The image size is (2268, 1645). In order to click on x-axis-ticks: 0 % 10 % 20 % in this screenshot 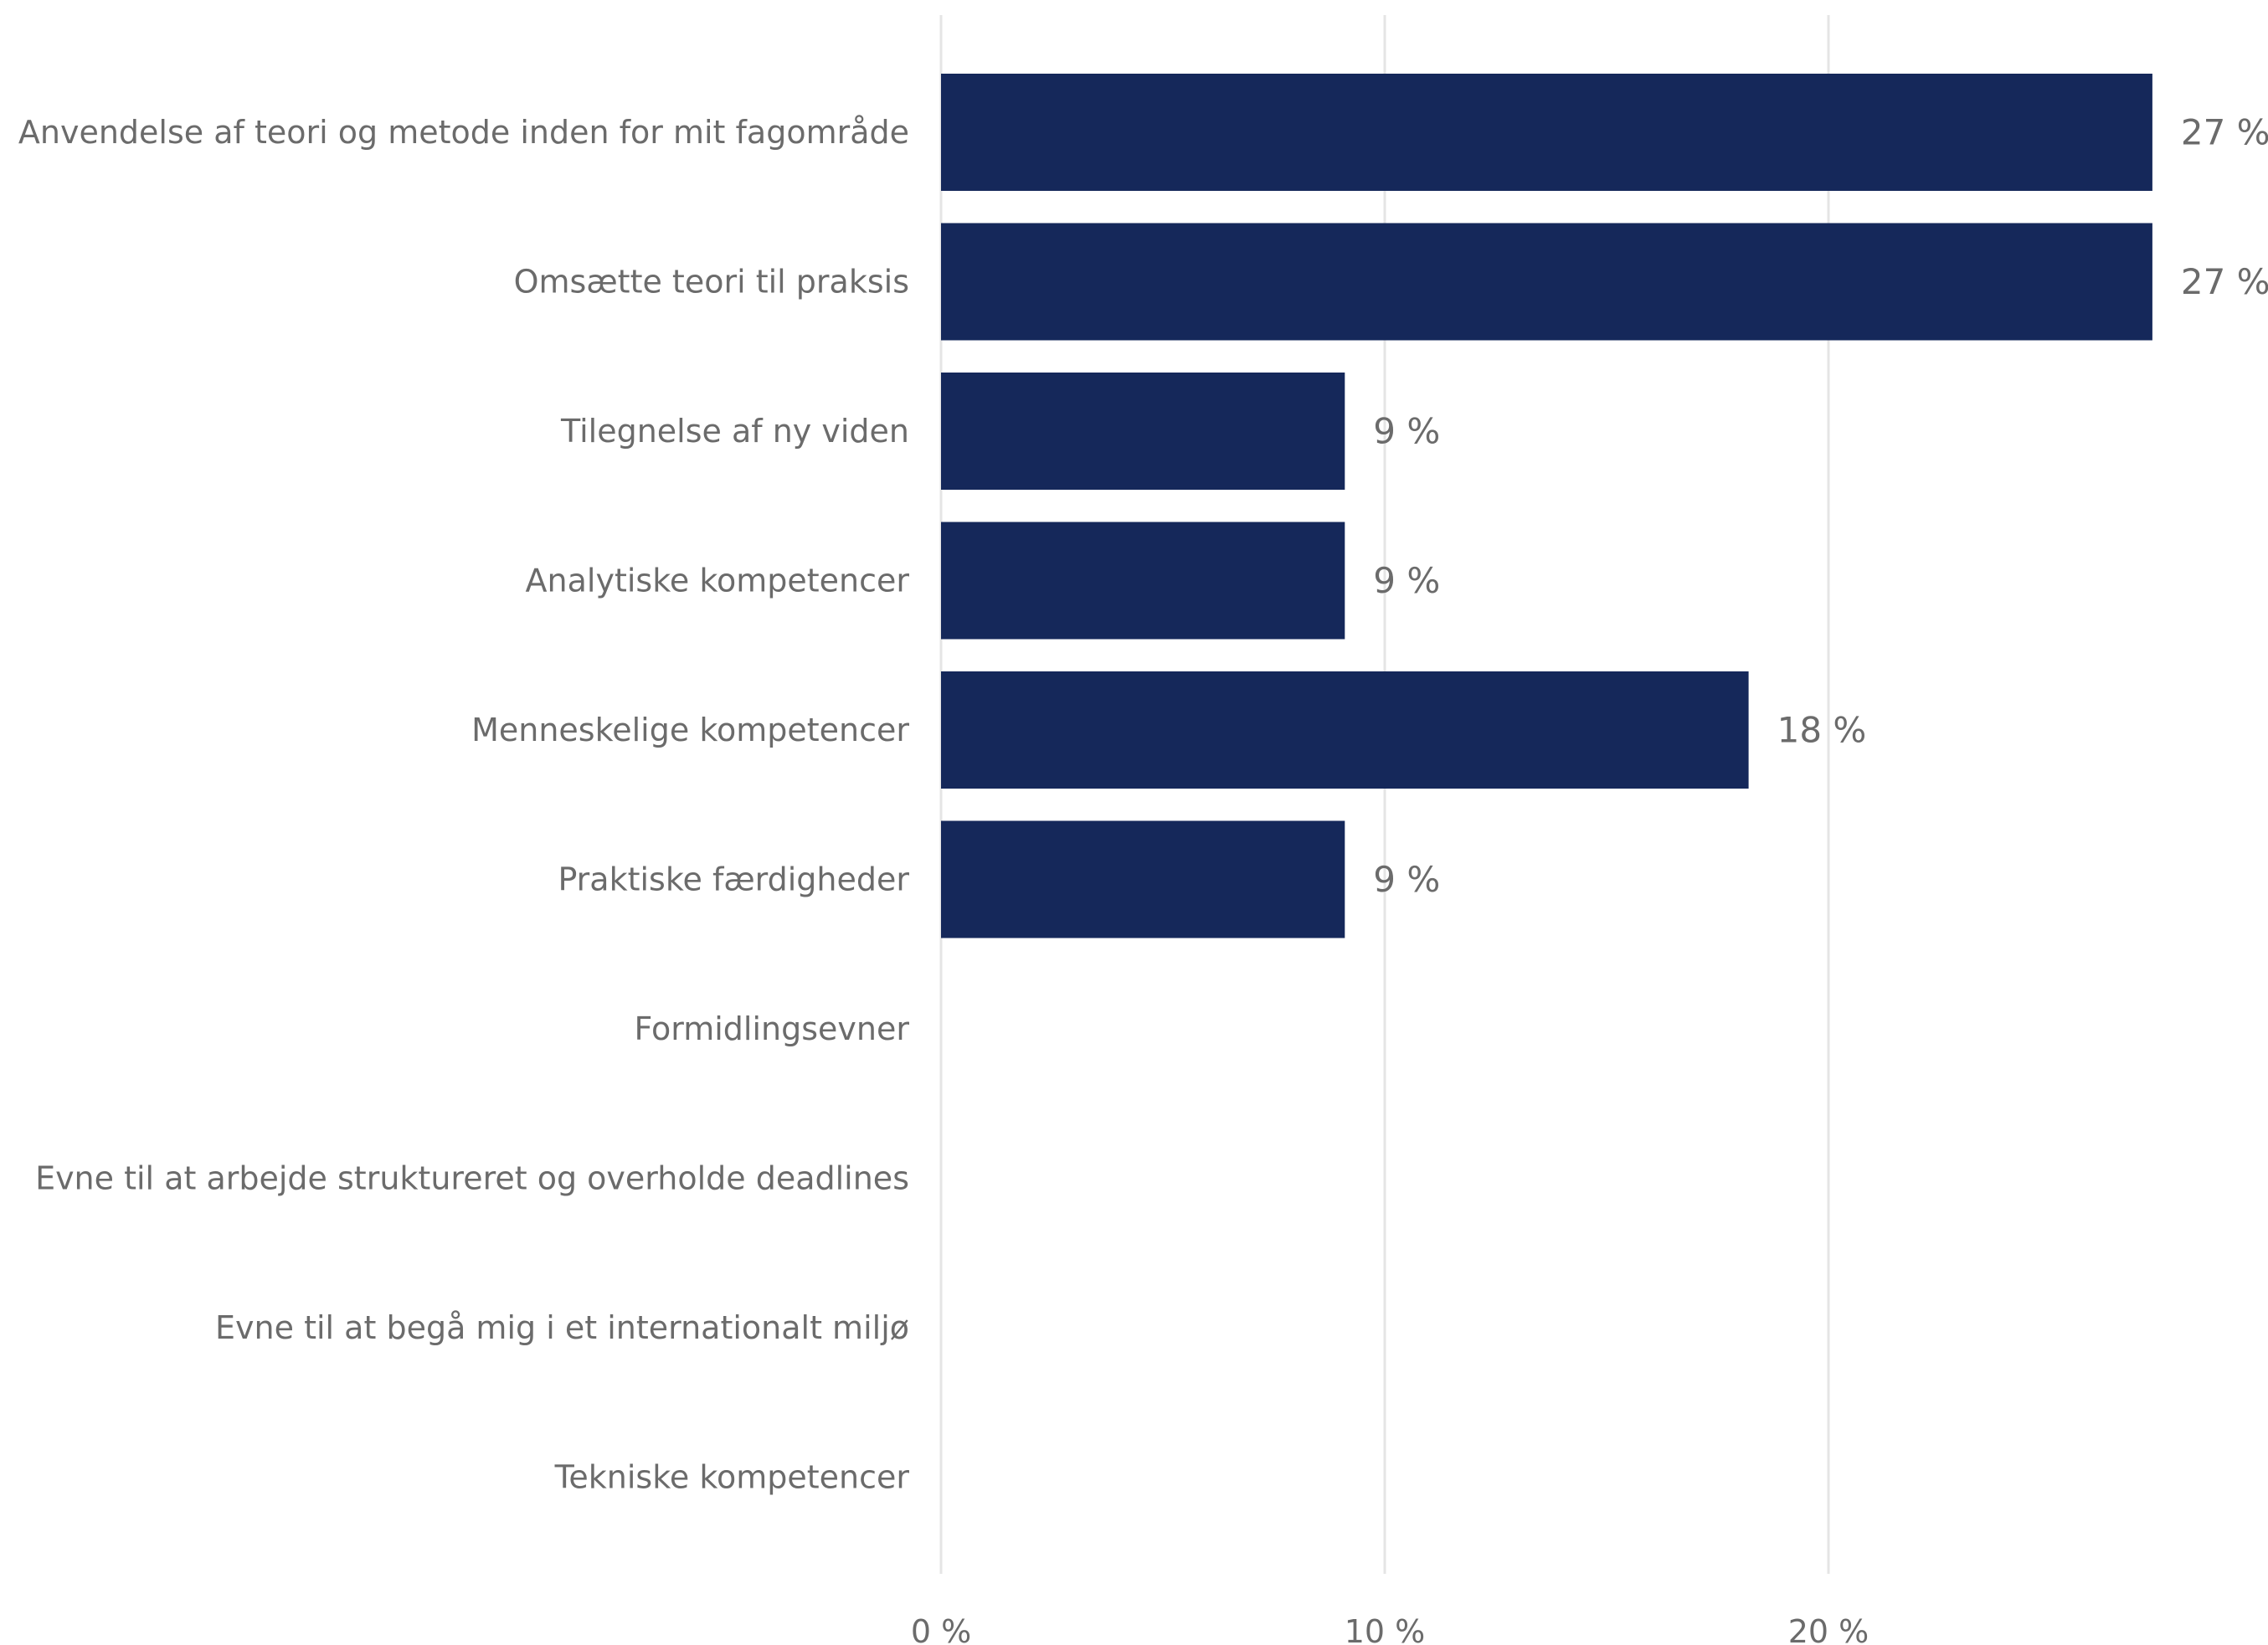, I will do `click(1390, 1629)`.